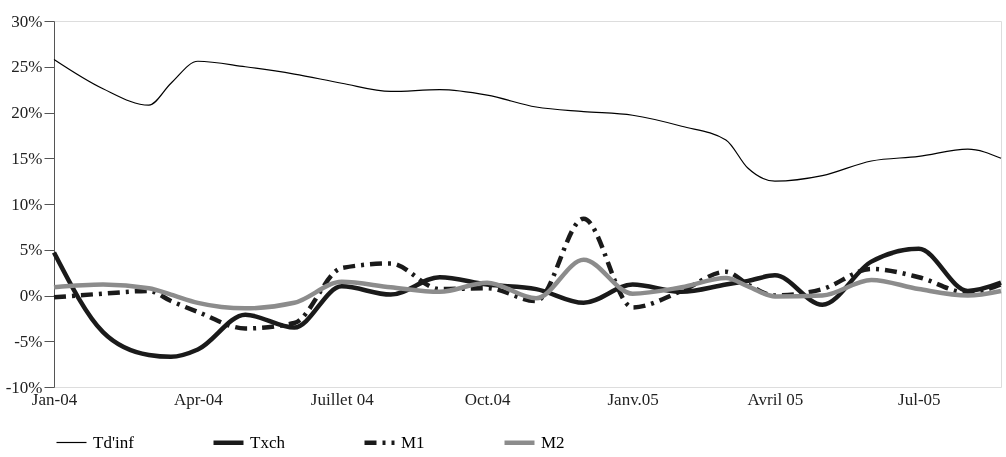 The width and height of the screenshot is (1006, 457). What do you see at coordinates (31, 250) in the screenshot?
I see `y-tick-label: 5%` at bounding box center [31, 250].